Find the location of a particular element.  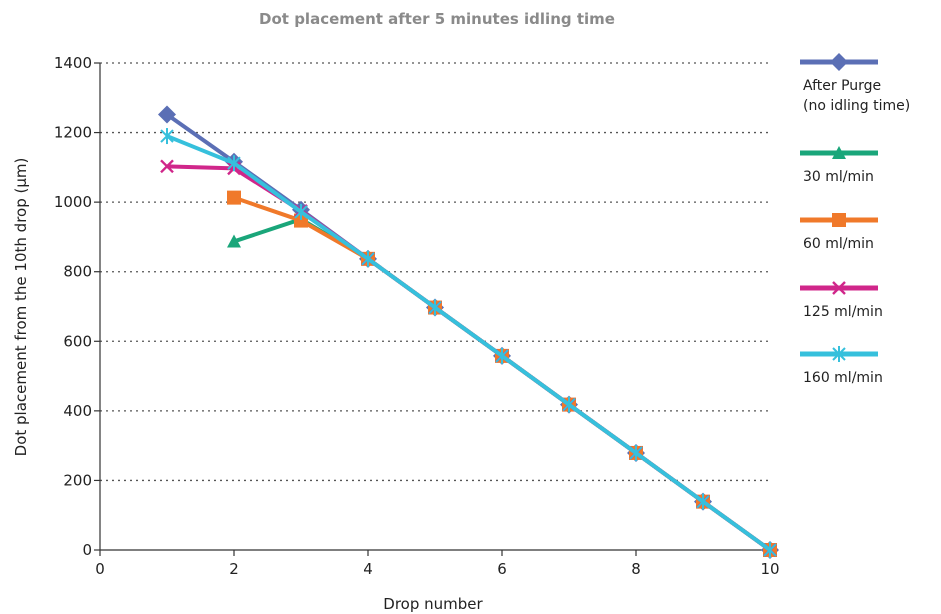

y-tick-label-1000: 1000 is located at coordinates (73, 202).